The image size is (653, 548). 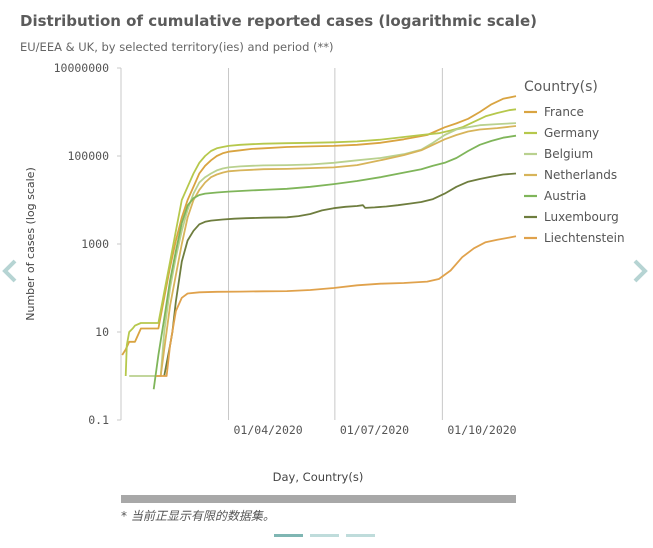 What do you see at coordinates (81, 68) in the screenshot?
I see `y-tick-label-0: 10000000` at bounding box center [81, 68].